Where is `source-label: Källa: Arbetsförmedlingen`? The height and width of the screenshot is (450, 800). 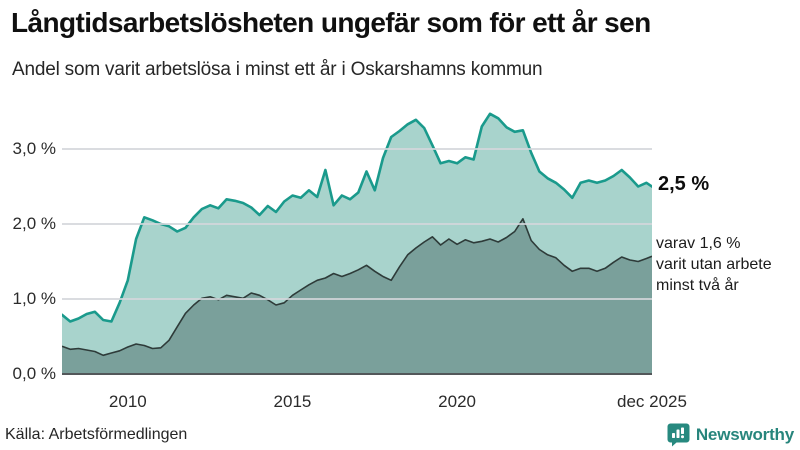 source-label: Källa: Arbetsförmedlingen is located at coordinates (96, 434).